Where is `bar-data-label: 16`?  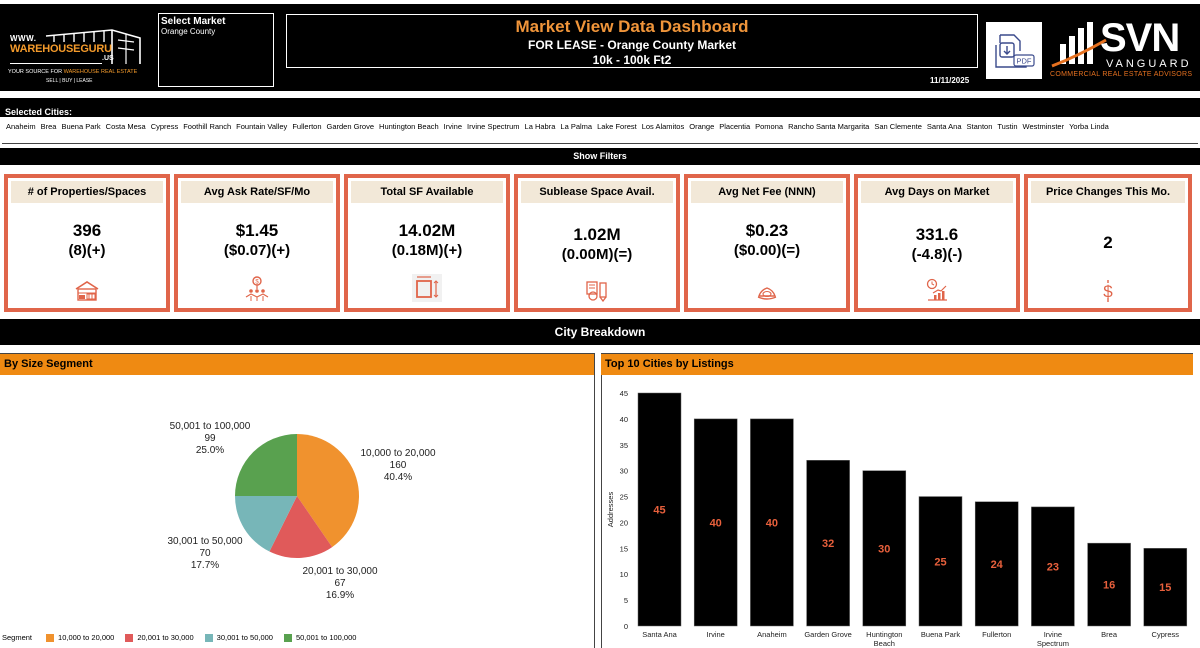 bar-data-label: 16 is located at coordinates (1109, 586).